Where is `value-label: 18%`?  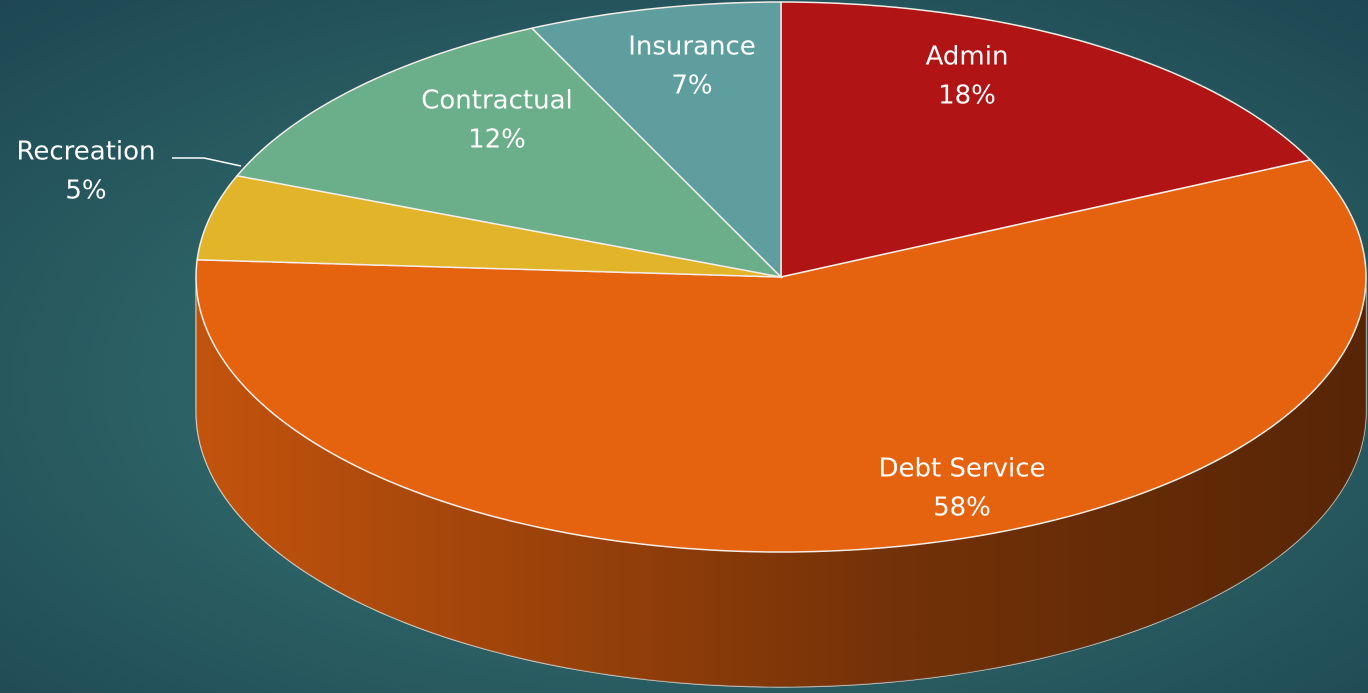 value-label: 18% is located at coordinates (967, 96).